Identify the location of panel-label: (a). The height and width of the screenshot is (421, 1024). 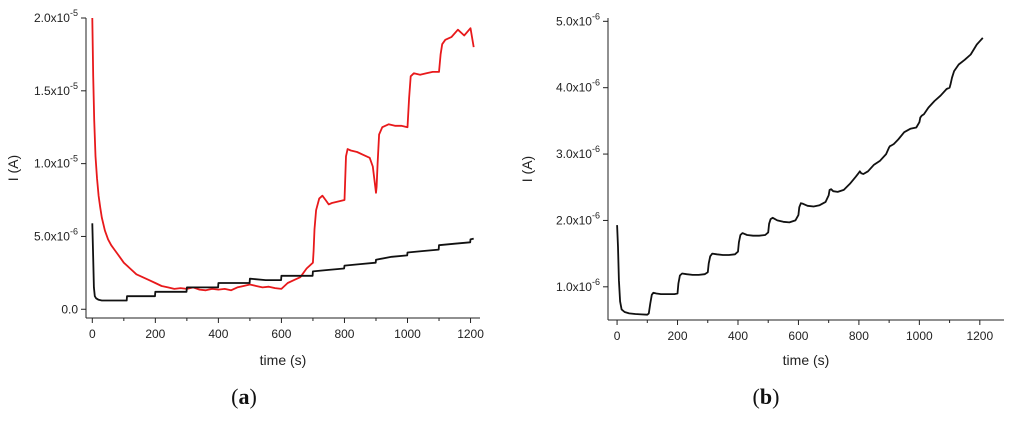
(244, 396).